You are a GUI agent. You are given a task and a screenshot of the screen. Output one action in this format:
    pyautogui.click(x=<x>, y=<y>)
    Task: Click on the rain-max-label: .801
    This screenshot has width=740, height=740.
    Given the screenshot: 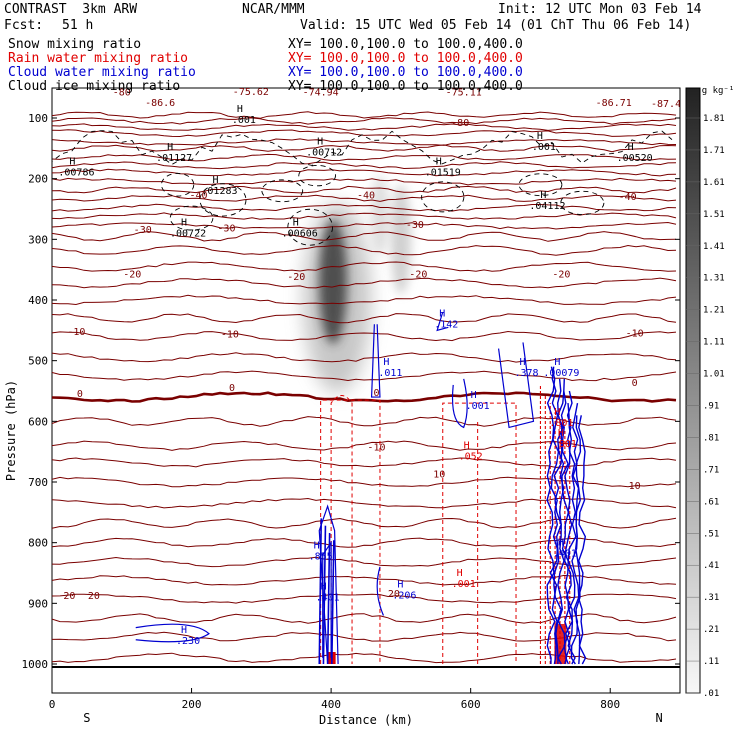 What is the action you would take?
    pyautogui.click(x=565, y=444)
    